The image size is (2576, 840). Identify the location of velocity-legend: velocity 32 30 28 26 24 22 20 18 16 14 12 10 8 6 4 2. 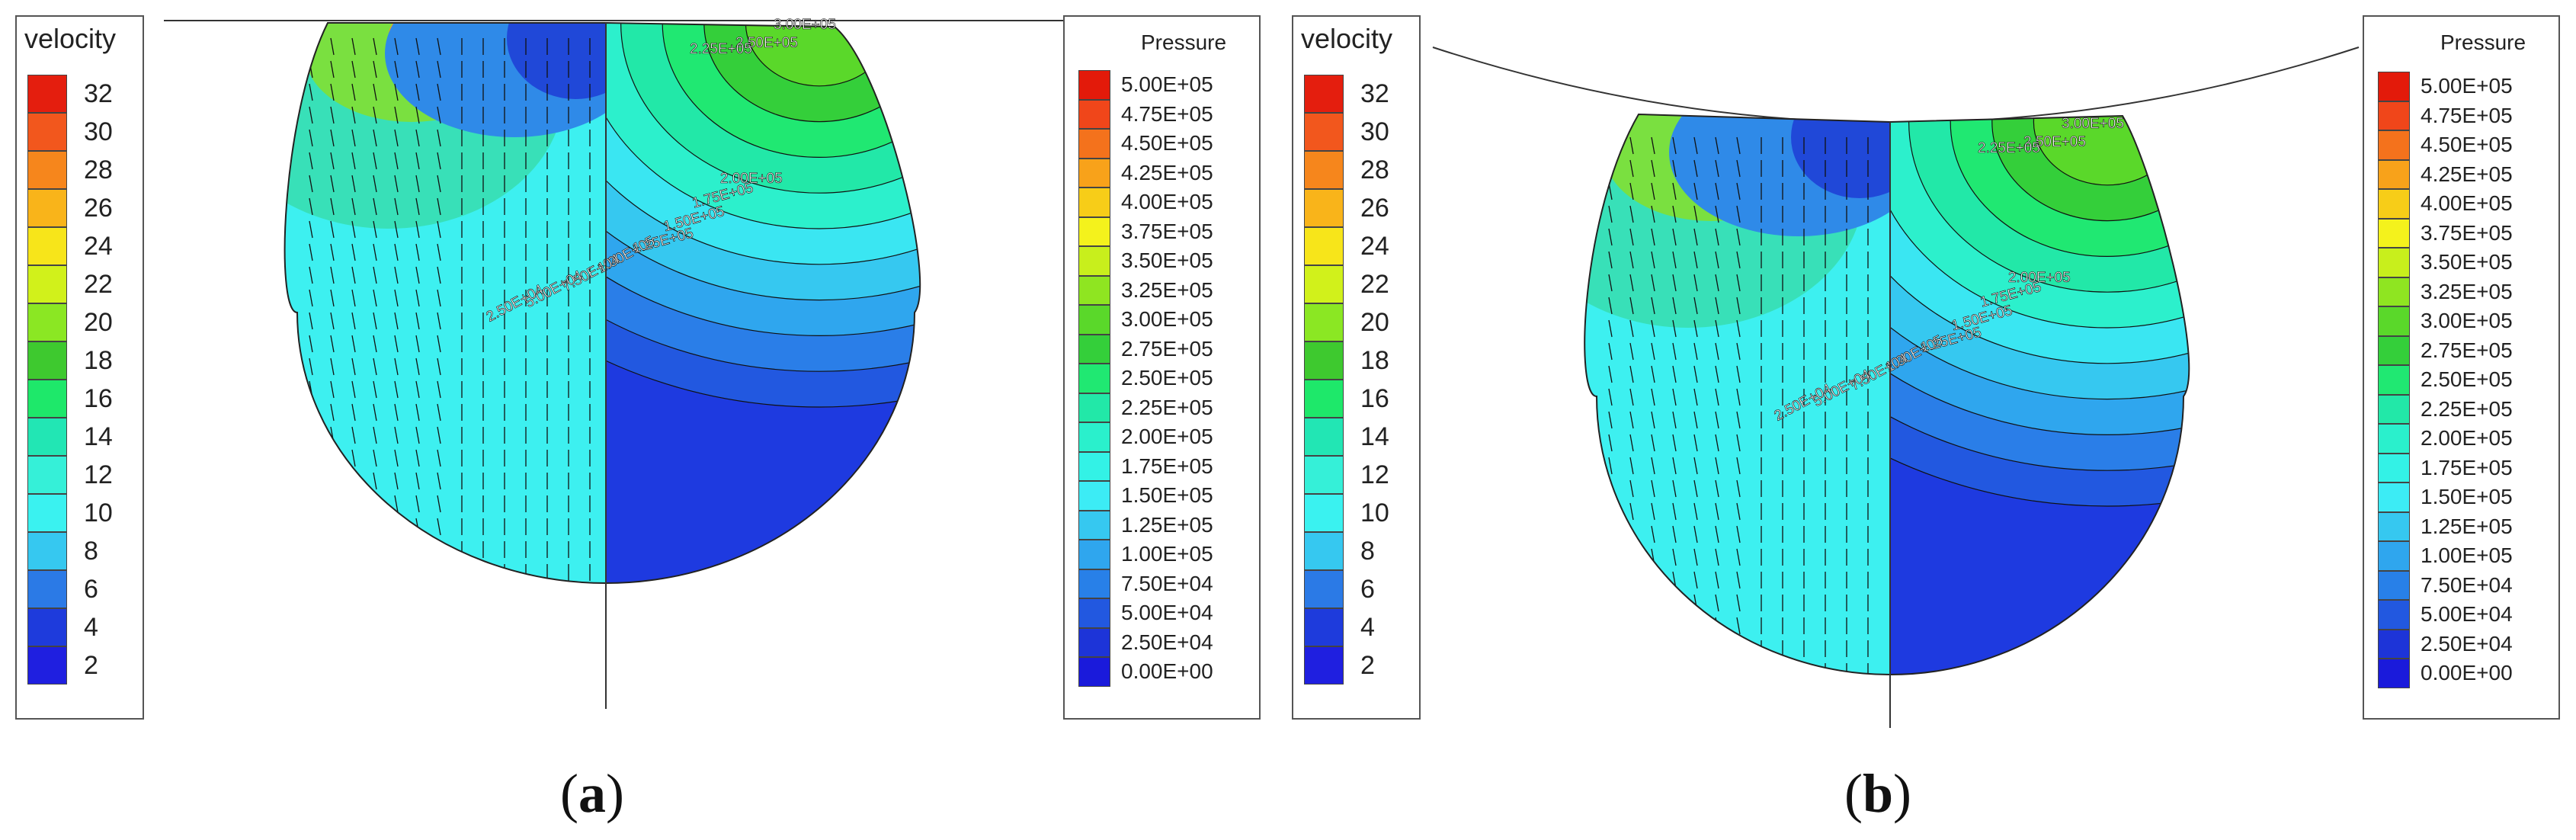
(79, 367).